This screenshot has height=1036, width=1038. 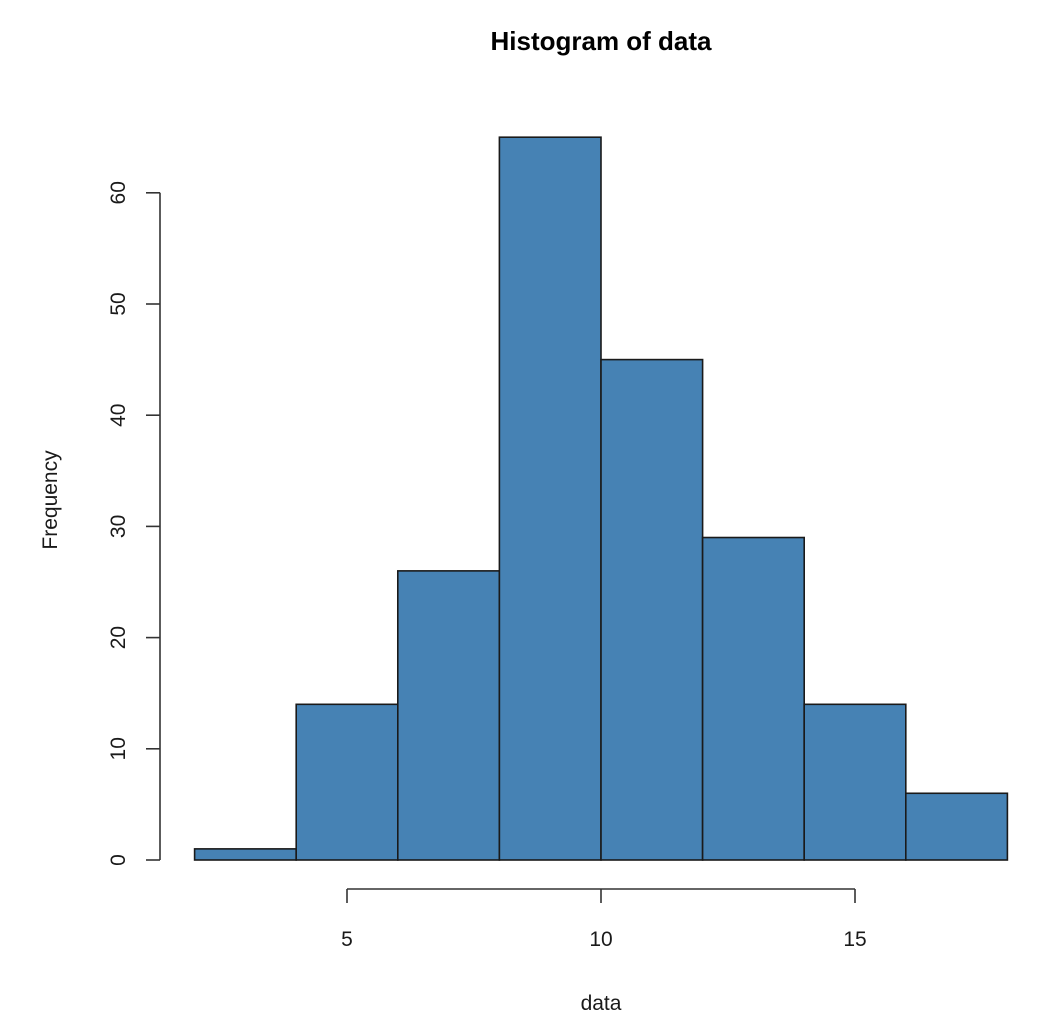 I want to click on x-axis: 5 10 15, so click(x=604, y=919).